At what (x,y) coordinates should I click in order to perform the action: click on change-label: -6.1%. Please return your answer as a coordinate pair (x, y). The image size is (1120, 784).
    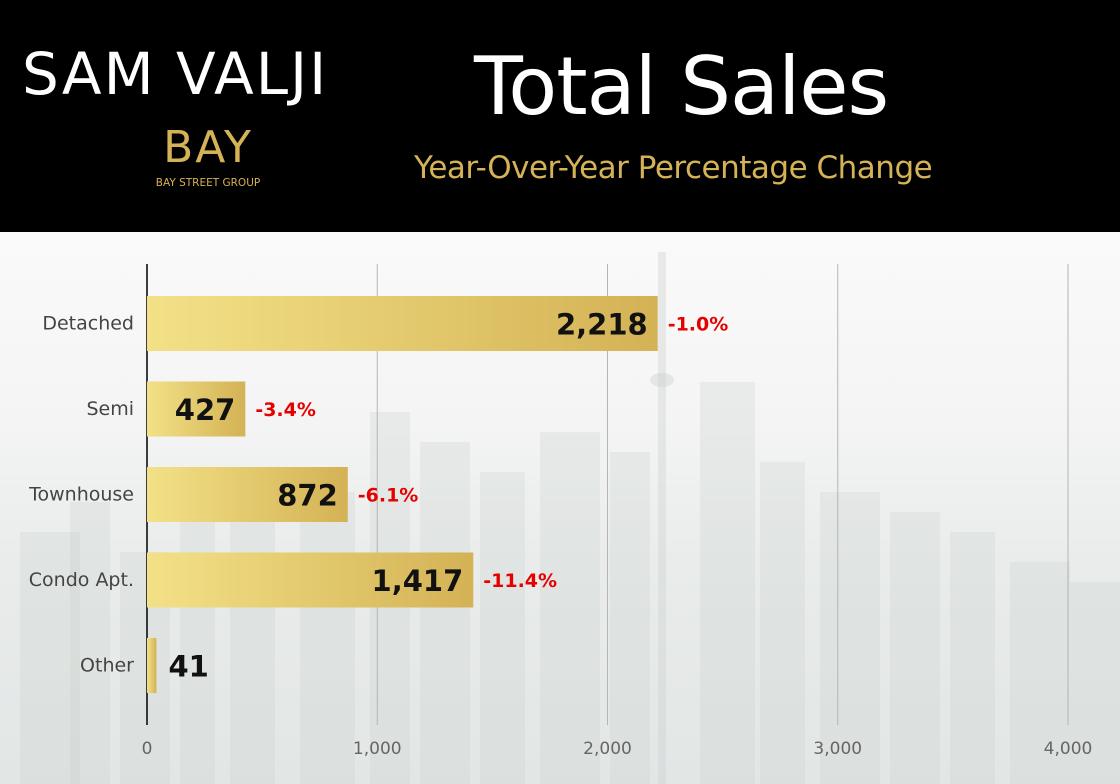
    Looking at the image, I should click on (388, 496).